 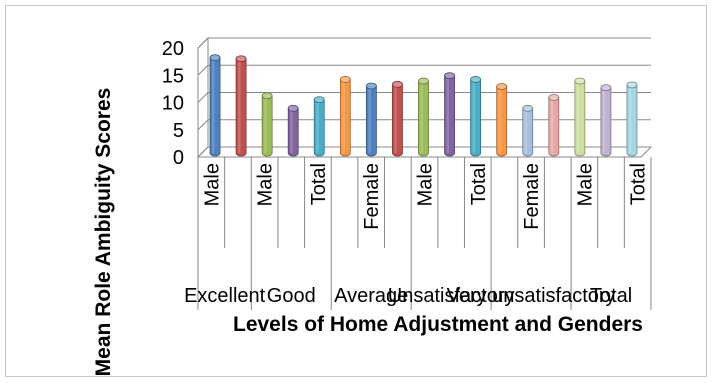 What do you see at coordinates (611, 296) in the screenshot?
I see `group-label: Total` at bounding box center [611, 296].